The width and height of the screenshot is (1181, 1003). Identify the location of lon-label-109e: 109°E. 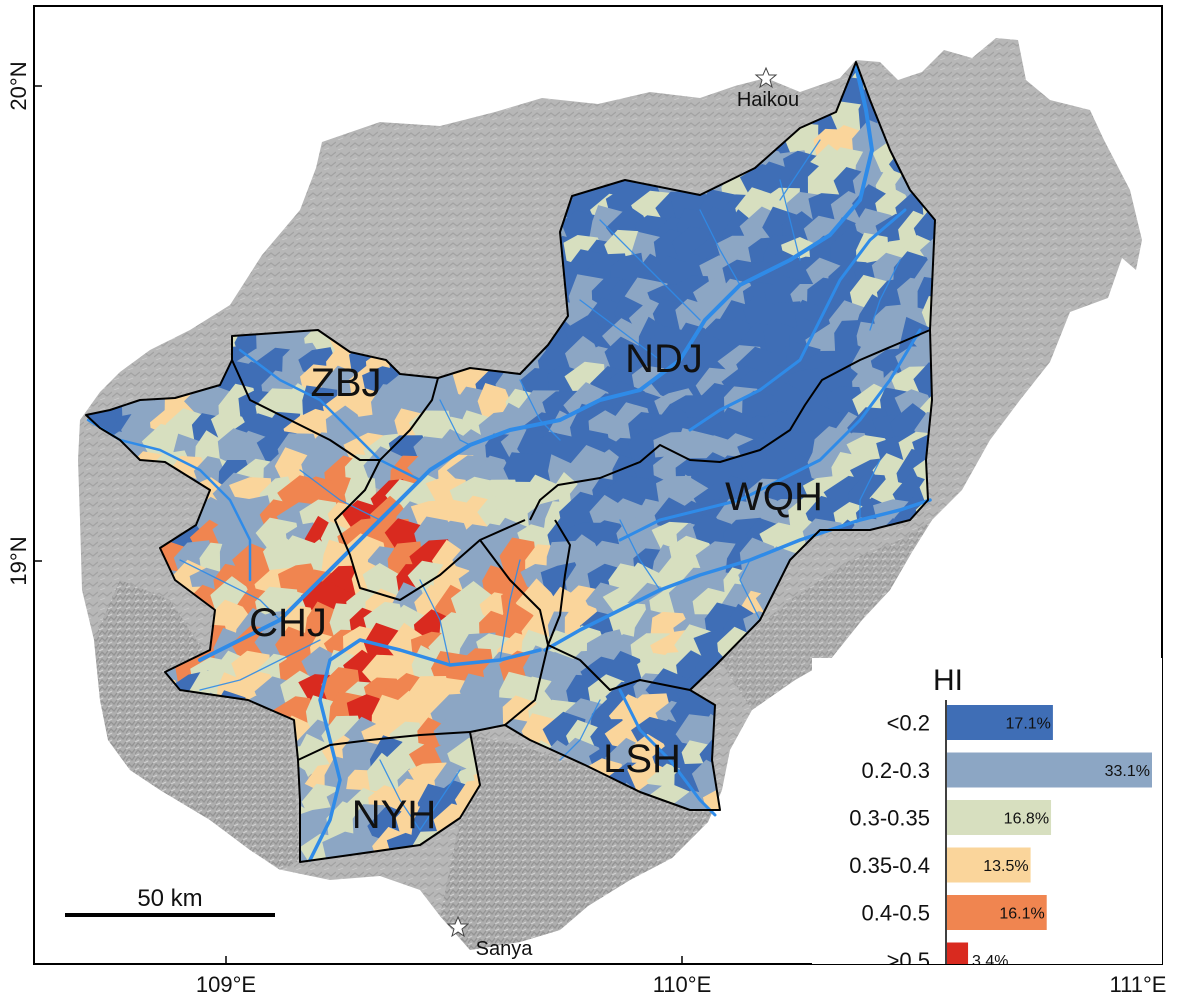
(226, 984).